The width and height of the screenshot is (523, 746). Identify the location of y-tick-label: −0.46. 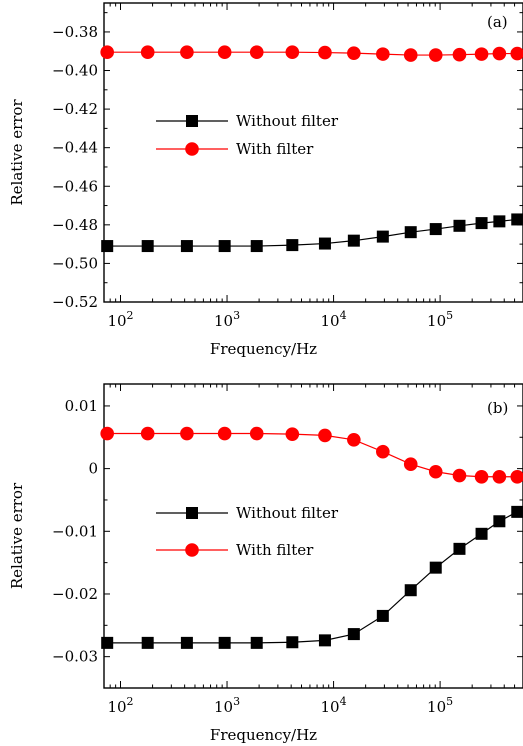
(75, 186).